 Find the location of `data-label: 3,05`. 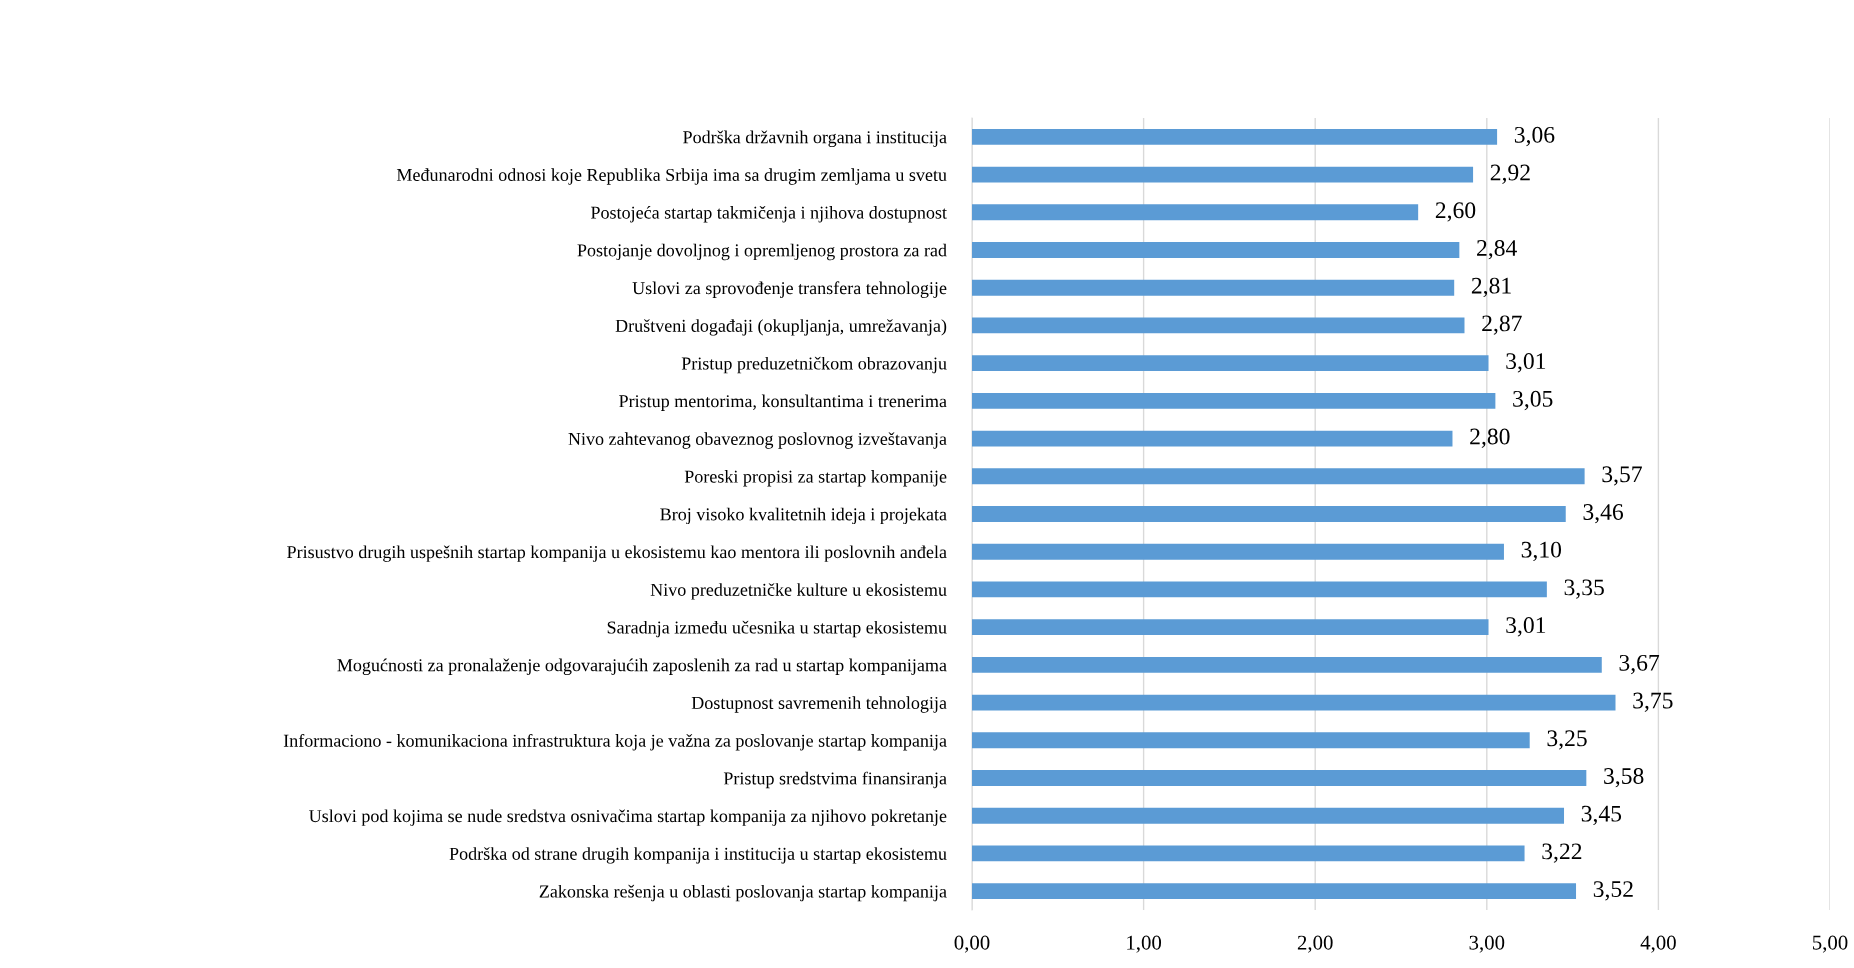

data-label: 3,05 is located at coordinates (1533, 400).